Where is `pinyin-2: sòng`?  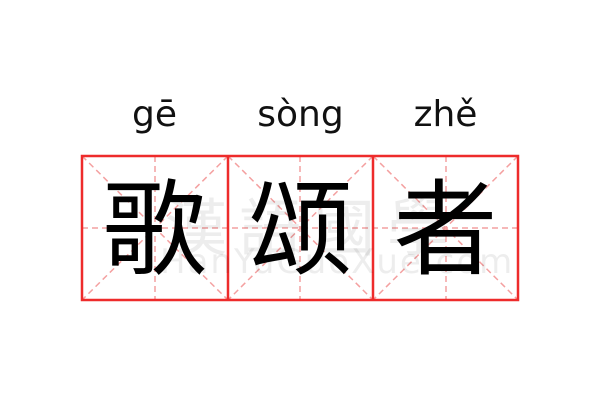 pinyin-2: sòng is located at coordinates (300, 114).